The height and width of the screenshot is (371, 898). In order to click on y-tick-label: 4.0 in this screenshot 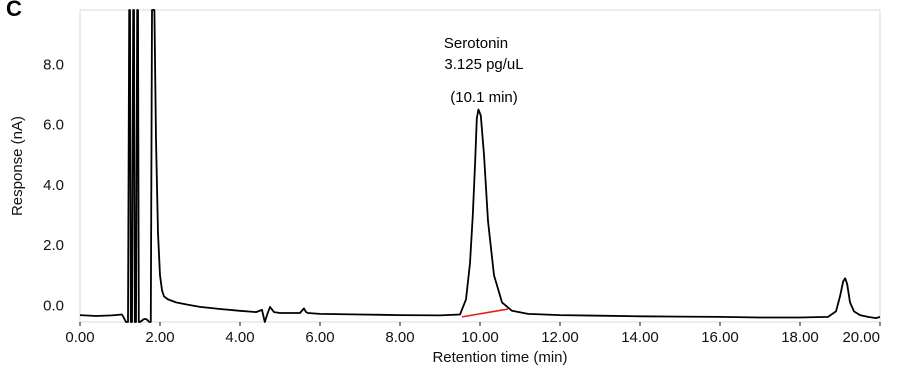, I will do `click(53, 185)`.